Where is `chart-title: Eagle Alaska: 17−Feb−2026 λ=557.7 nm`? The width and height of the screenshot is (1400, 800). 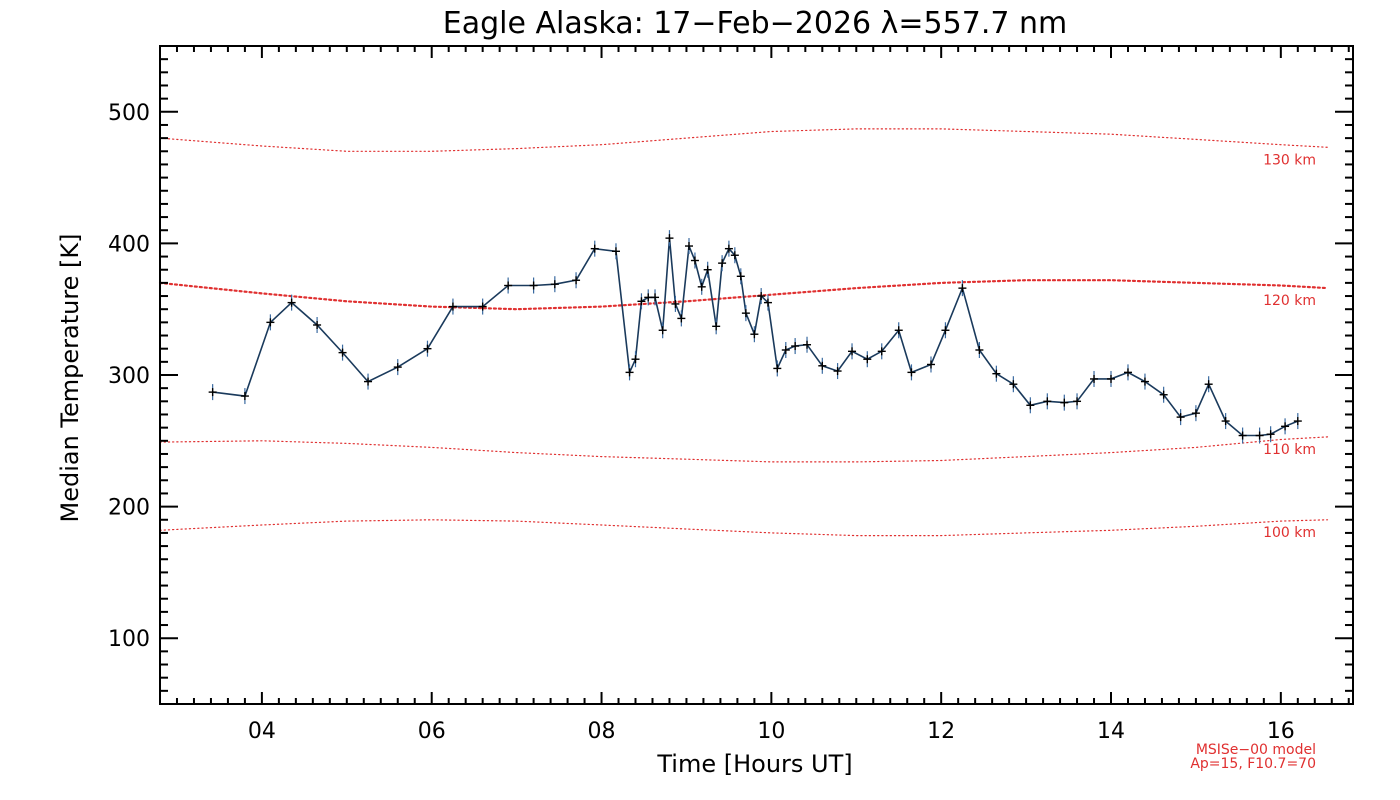
chart-title: Eagle Alaska: 17−Feb−2026 λ=557.7 nm is located at coordinates (755, 23).